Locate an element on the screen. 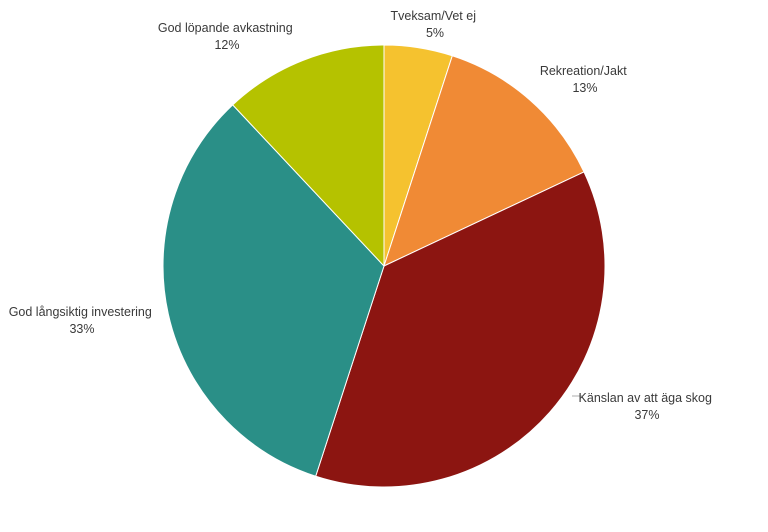  data-label-name: Tveksam/Vet ej is located at coordinates (433, 16).